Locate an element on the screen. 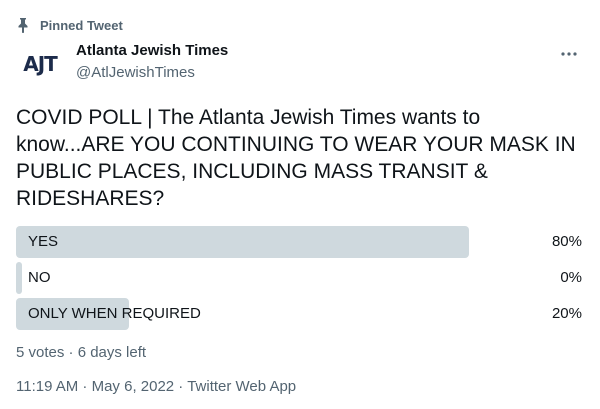 Image resolution: width=600 pixels, height=409 pixels. avatar-logo-text: AJT is located at coordinates (40, 64).